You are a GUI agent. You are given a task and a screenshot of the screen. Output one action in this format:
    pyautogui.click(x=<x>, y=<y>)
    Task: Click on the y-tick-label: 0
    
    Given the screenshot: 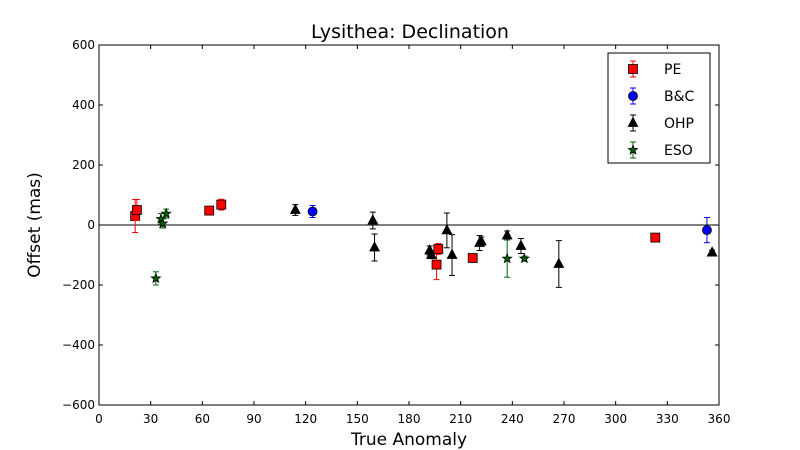 What is the action you would take?
    pyautogui.click(x=91, y=225)
    